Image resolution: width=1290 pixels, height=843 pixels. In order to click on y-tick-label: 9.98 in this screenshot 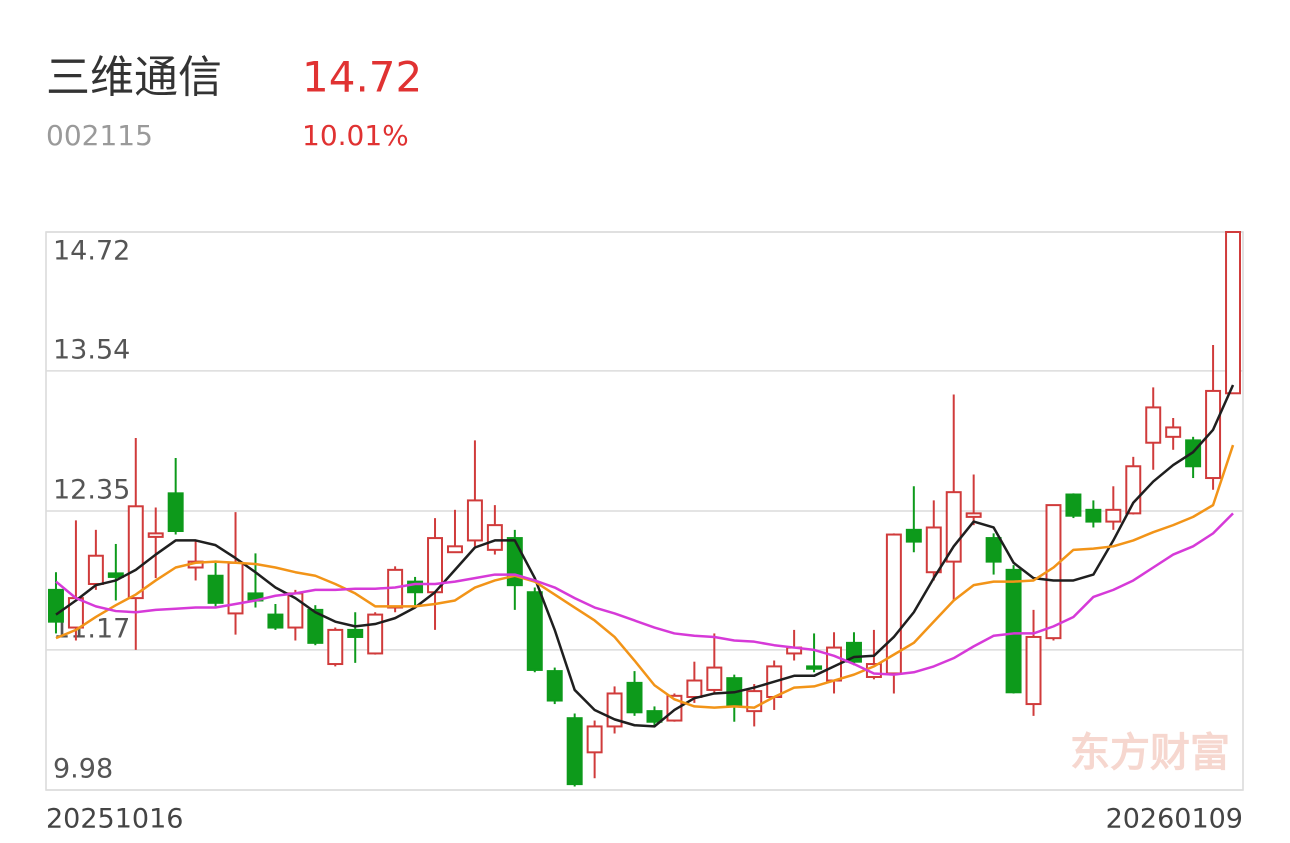, I will do `click(83, 769)`.